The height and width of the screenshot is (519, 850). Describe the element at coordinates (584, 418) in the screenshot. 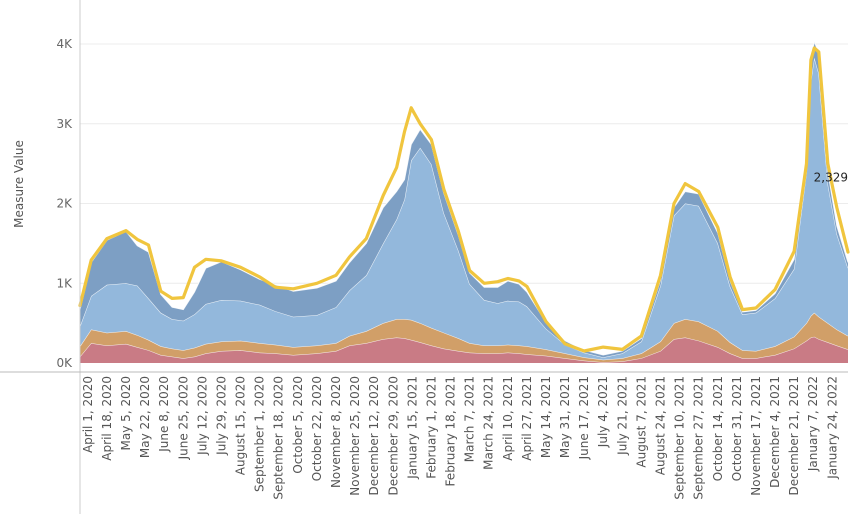

I see `x-tick-label: June 17, 2021` at that location.